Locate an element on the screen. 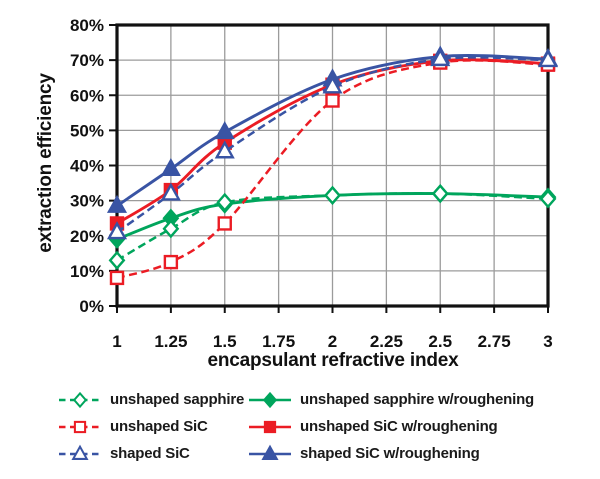 The height and width of the screenshot is (479, 600). x-tick-label: 2.5 is located at coordinates (440, 341).